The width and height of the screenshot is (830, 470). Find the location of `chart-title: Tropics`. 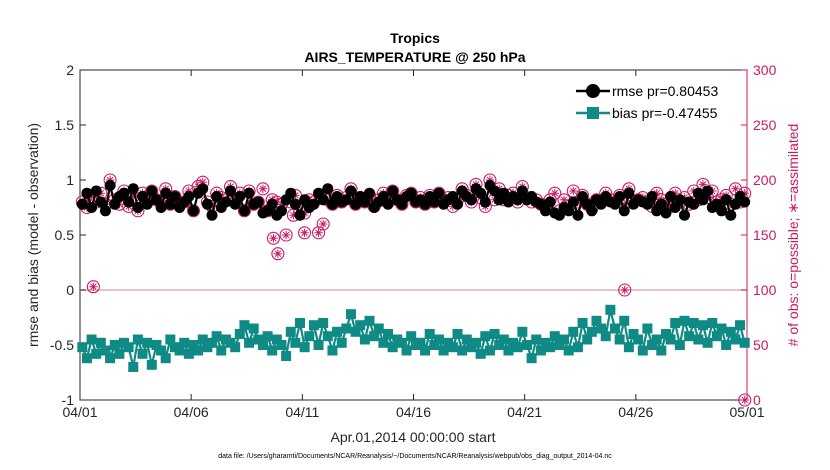

chart-title: Tropics is located at coordinates (415, 38).